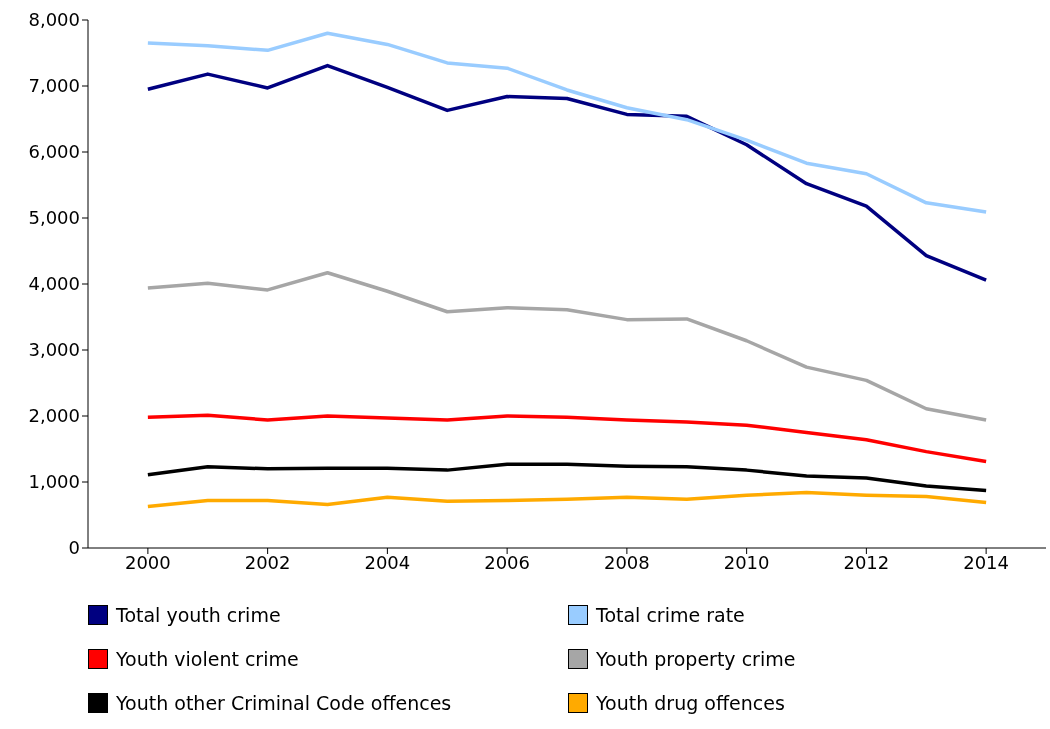 The image size is (1050, 729). Describe the element at coordinates (670, 615) in the screenshot. I see `legend-label: Total crime rate` at that location.